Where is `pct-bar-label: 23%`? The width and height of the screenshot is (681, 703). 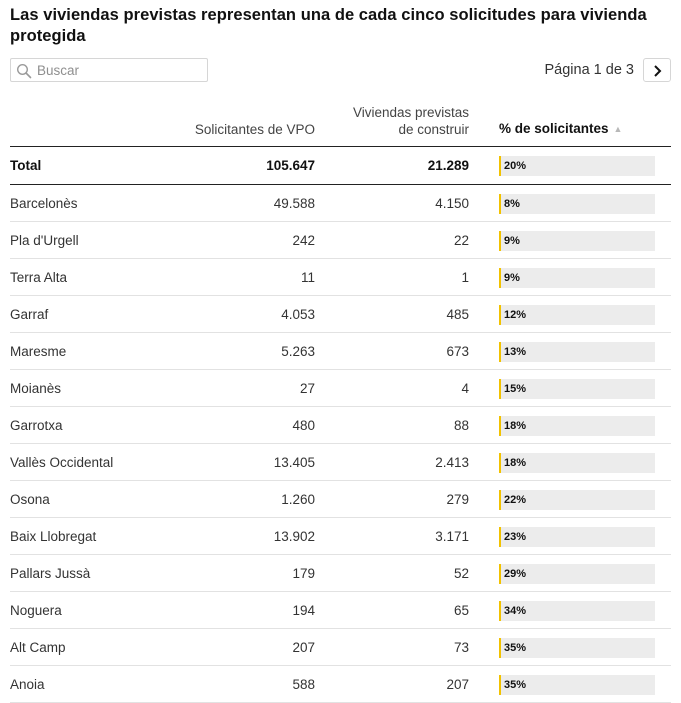
pct-bar-label: 23% is located at coordinates (515, 536).